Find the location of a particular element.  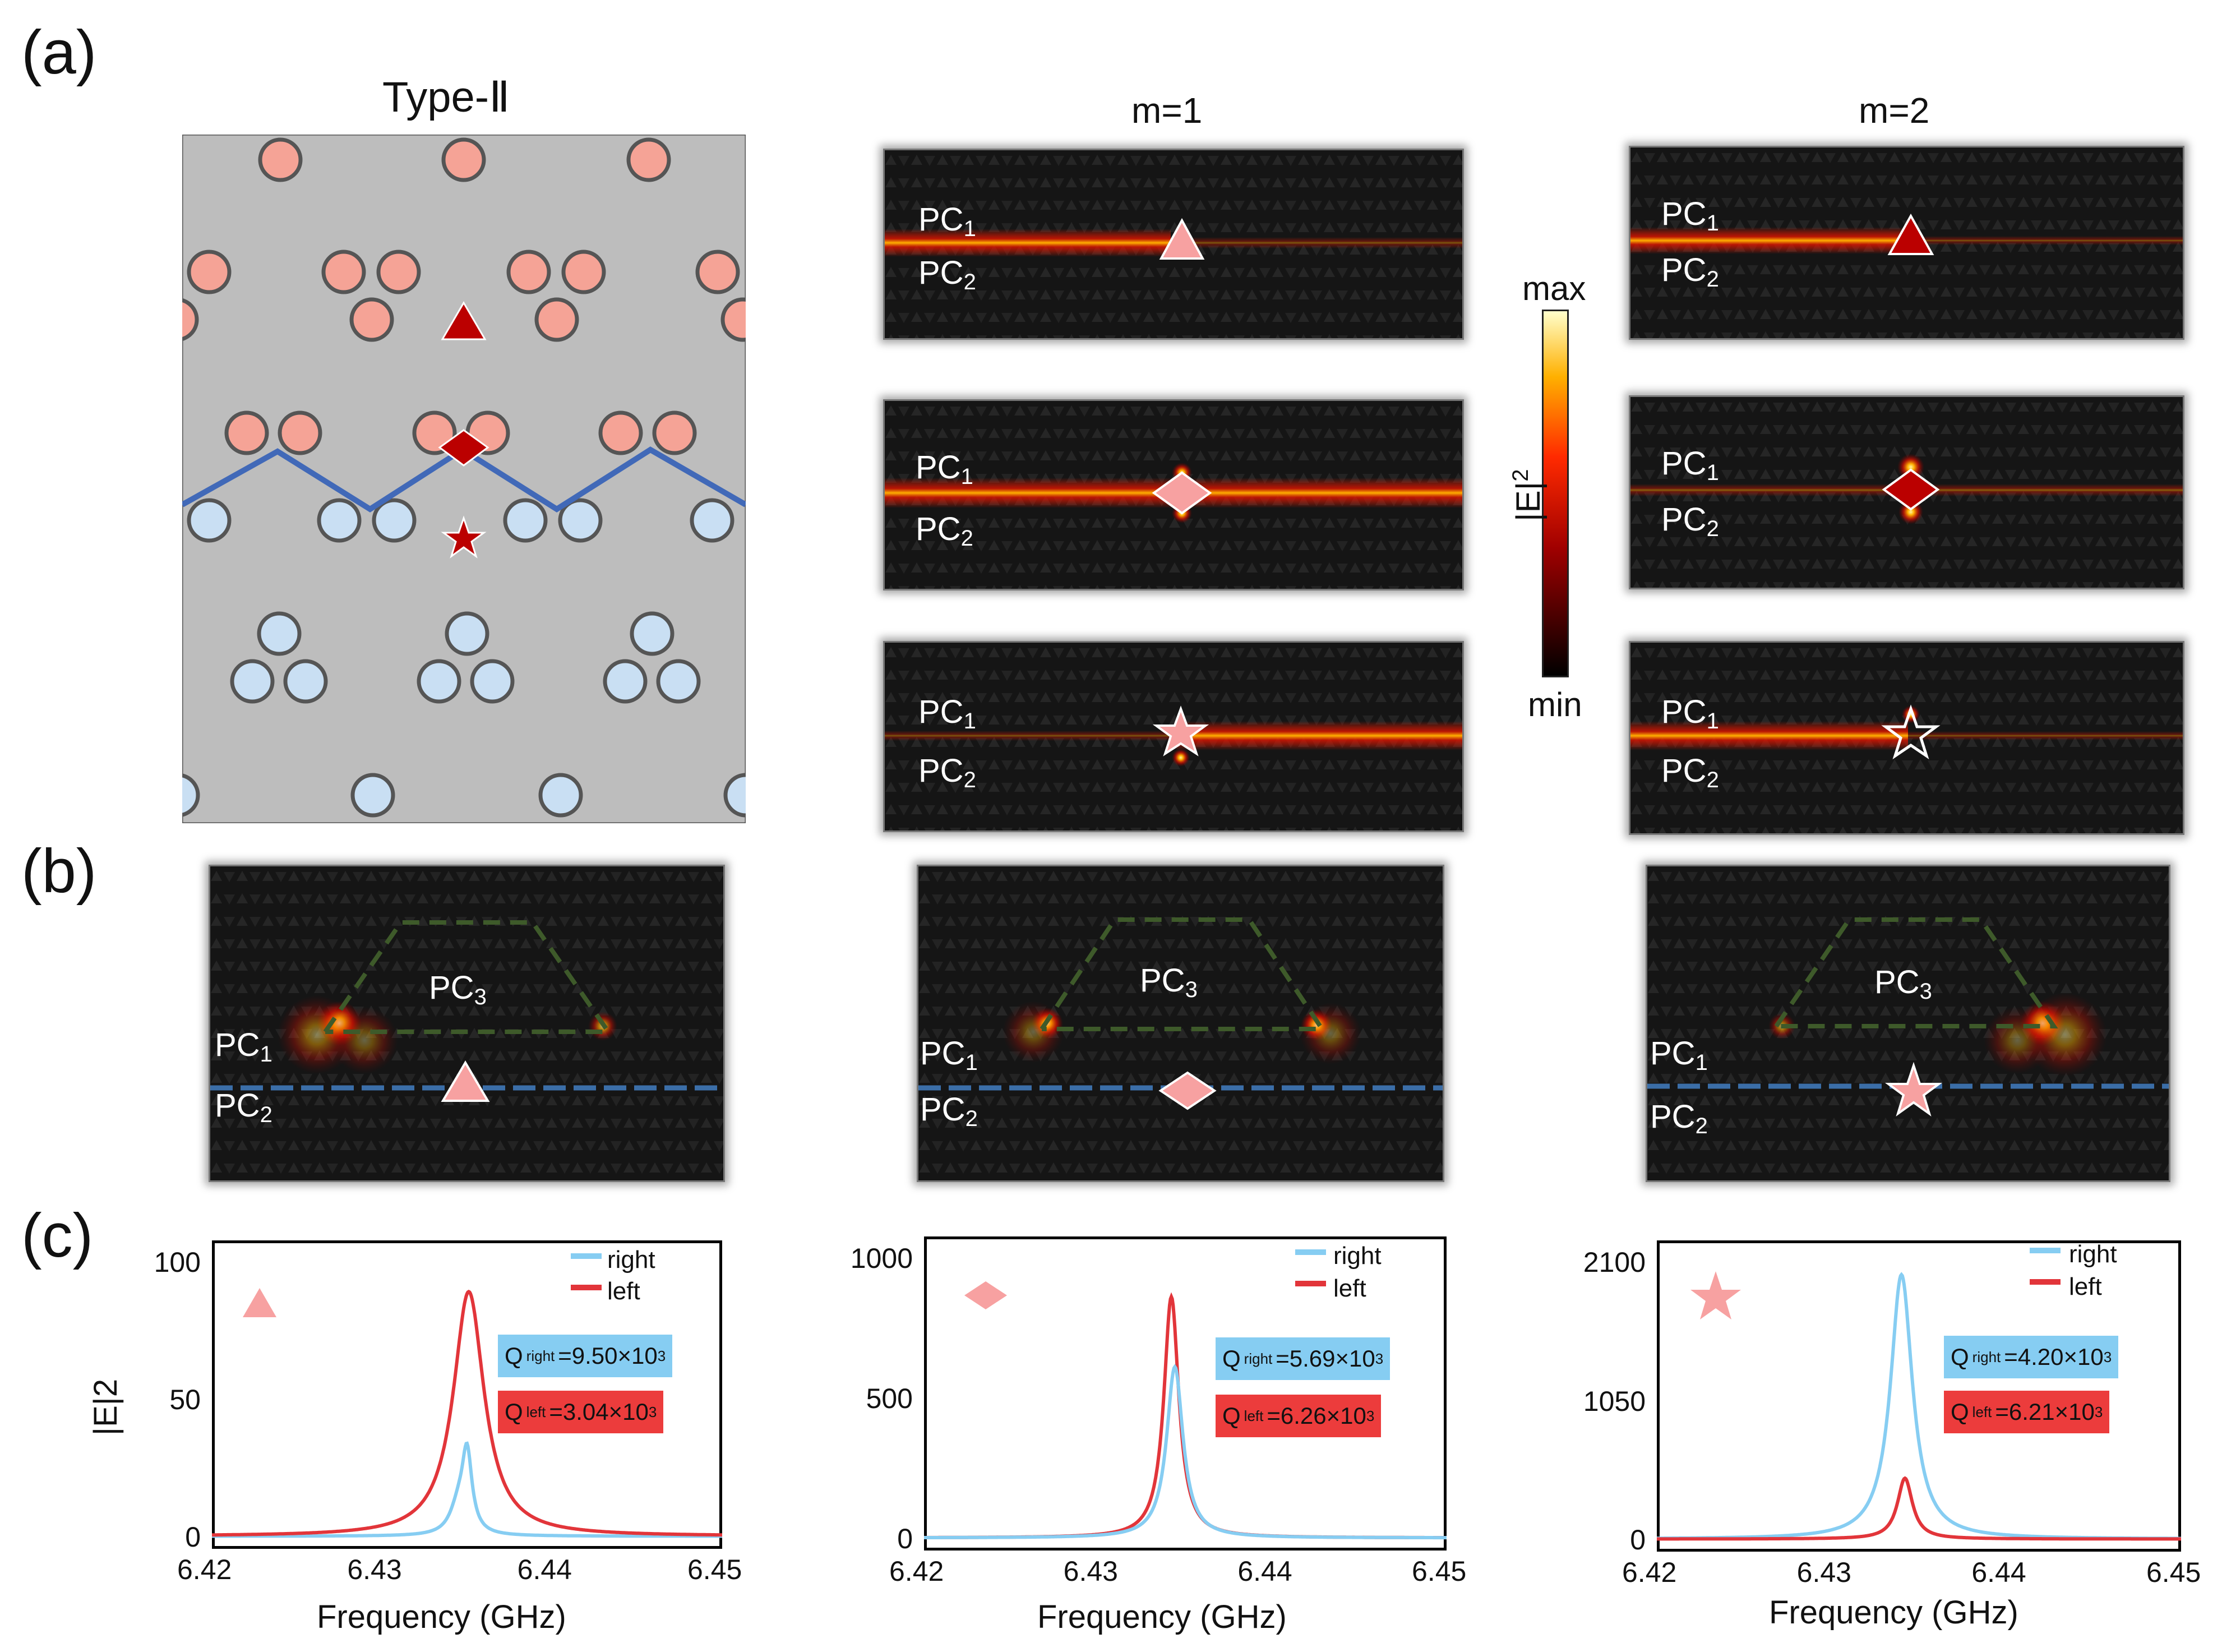

pink-rods is located at coordinates (464, 296).